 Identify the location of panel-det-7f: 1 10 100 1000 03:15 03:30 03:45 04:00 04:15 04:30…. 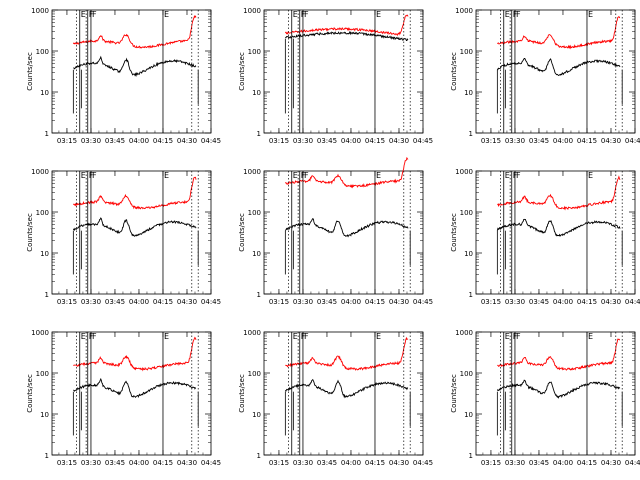
(123, 398).